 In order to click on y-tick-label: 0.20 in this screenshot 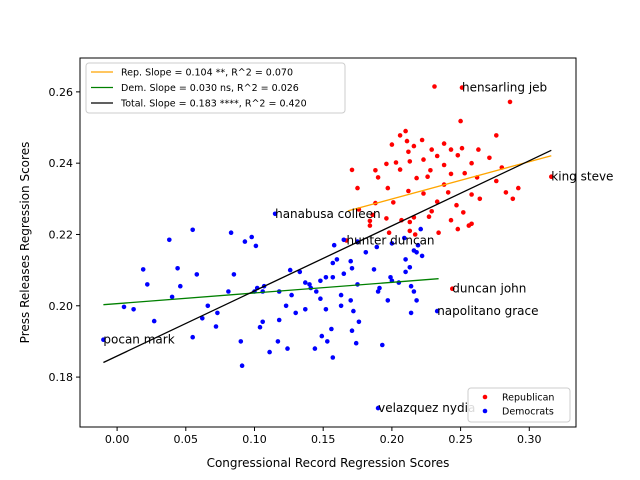, I will do `click(61, 306)`.